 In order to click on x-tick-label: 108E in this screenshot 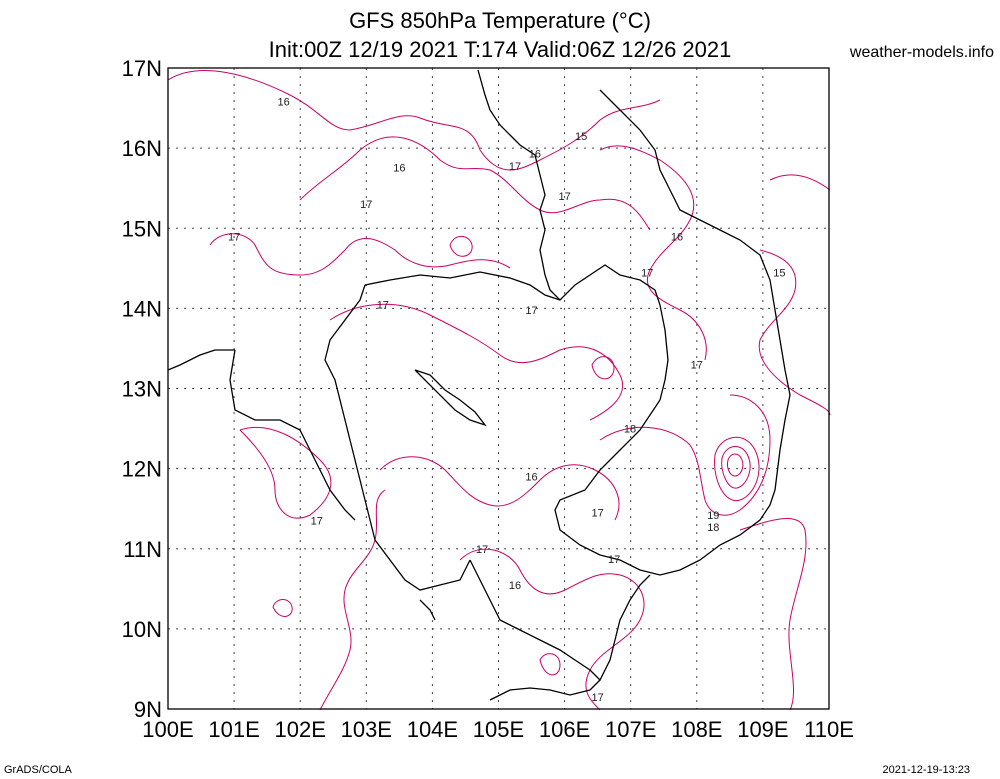, I will do `click(696, 729)`.